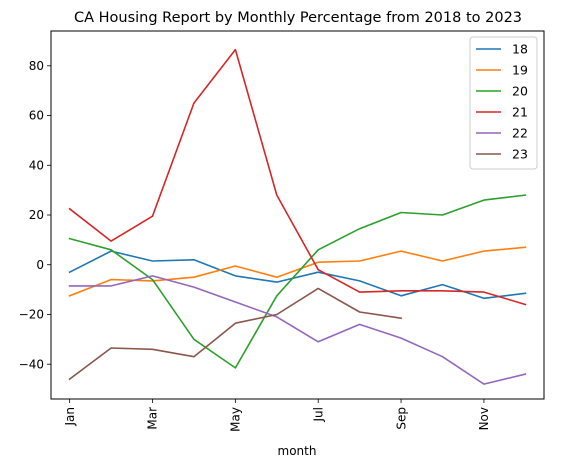 The height and width of the screenshot is (468, 564). Describe the element at coordinates (36, 116) in the screenshot. I see `y-tick-label: 60` at that location.